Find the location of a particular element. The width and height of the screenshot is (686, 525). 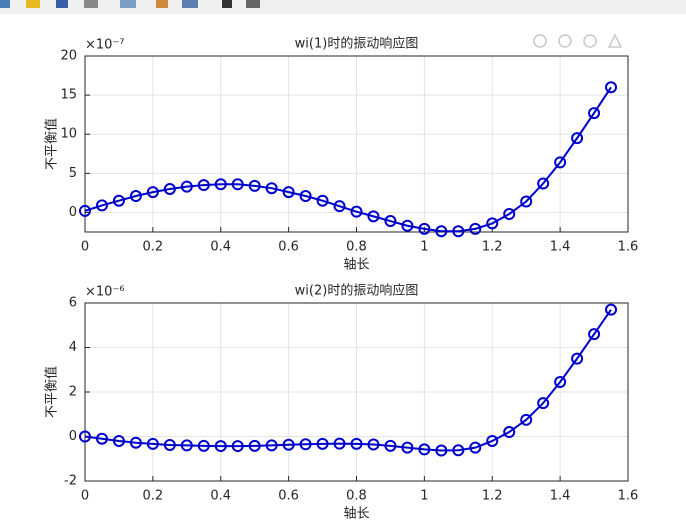

y-axis-label: 不平衡值 is located at coordinates (52, 392).